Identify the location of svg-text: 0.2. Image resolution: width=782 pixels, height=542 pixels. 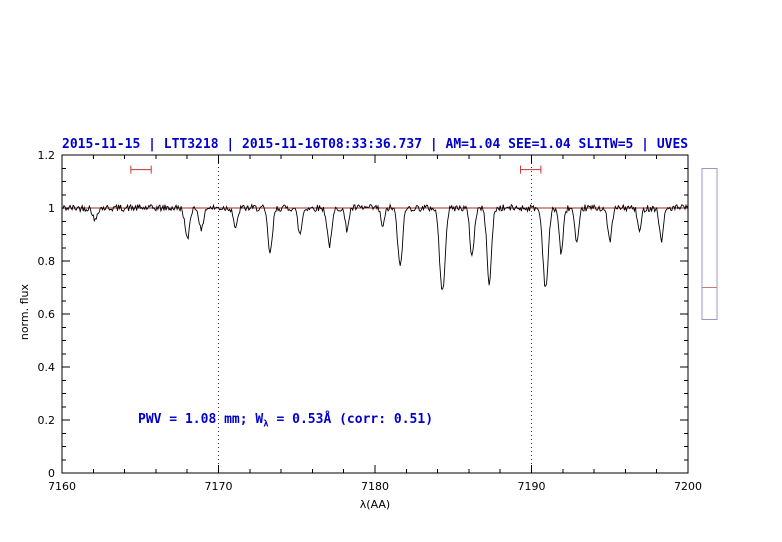
(47, 420).